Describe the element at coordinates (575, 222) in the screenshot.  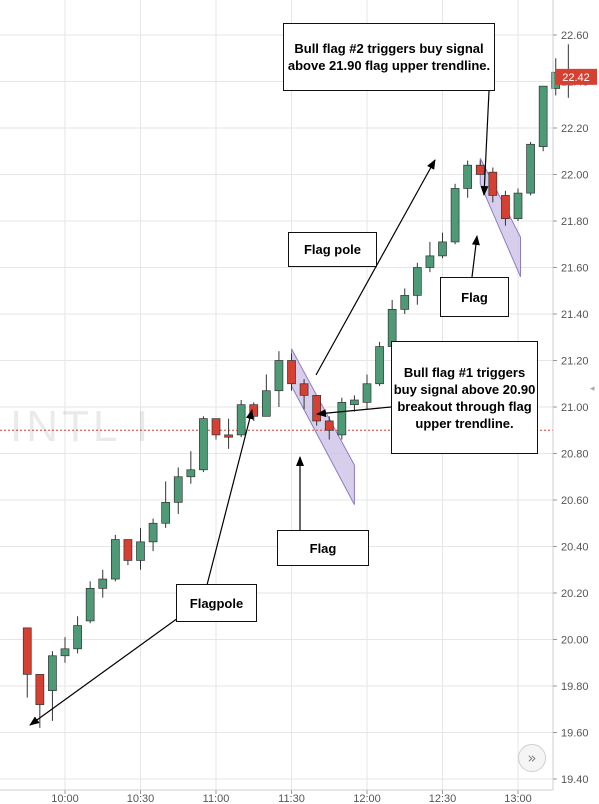
I see `price-tick-label: 21.80` at that location.